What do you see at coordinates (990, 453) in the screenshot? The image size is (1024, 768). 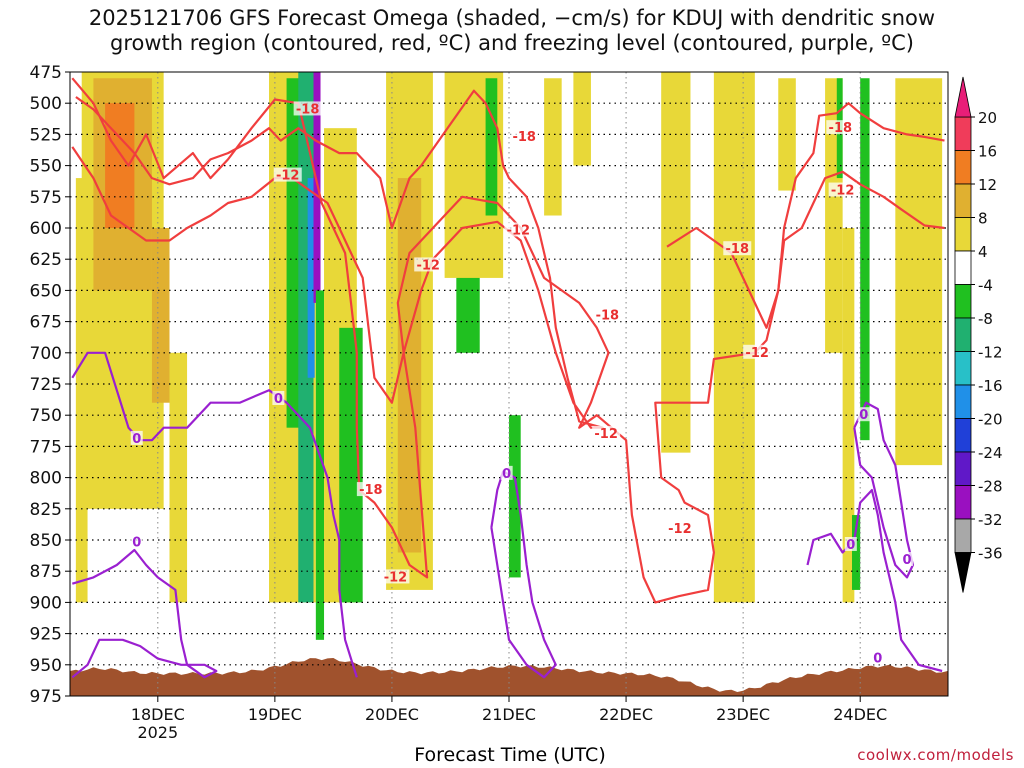 I see `colorbar-label: -24` at bounding box center [990, 453].